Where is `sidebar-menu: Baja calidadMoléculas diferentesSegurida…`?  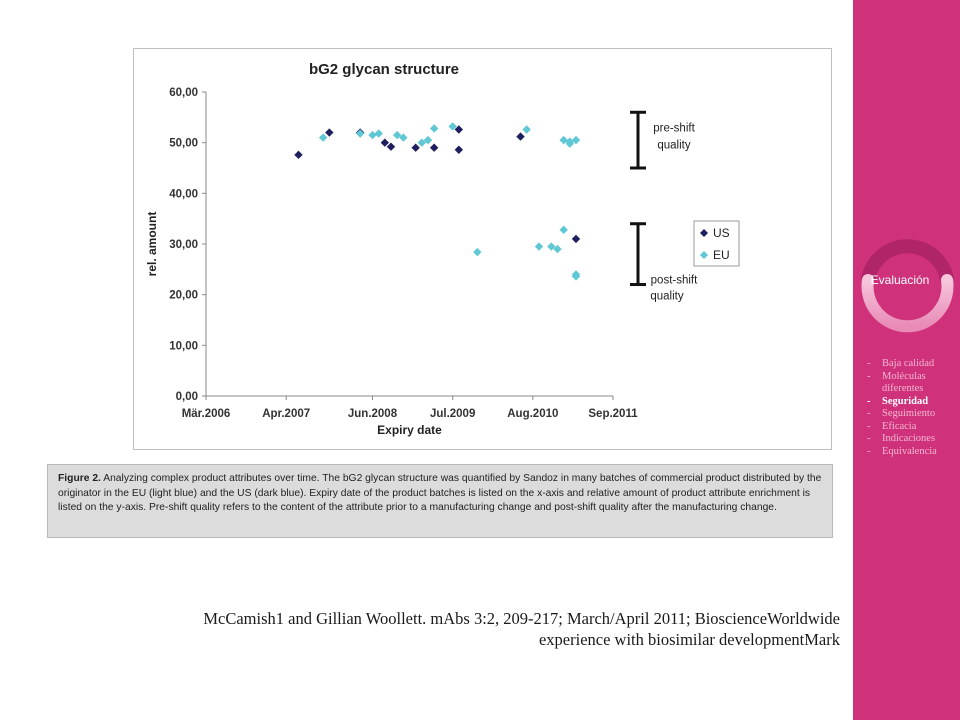
sidebar-menu: Baja calidadMoléculas diferentesSegurida… is located at coordinates (911, 408).